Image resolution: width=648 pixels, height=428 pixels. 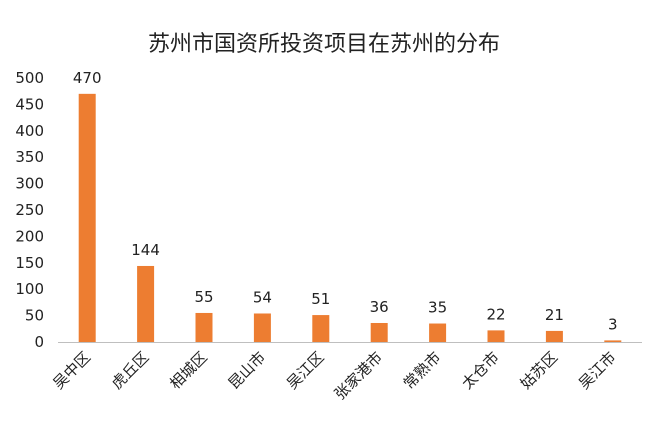 What do you see at coordinates (613, 324) in the screenshot?
I see `data-label: 3` at bounding box center [613, 324].